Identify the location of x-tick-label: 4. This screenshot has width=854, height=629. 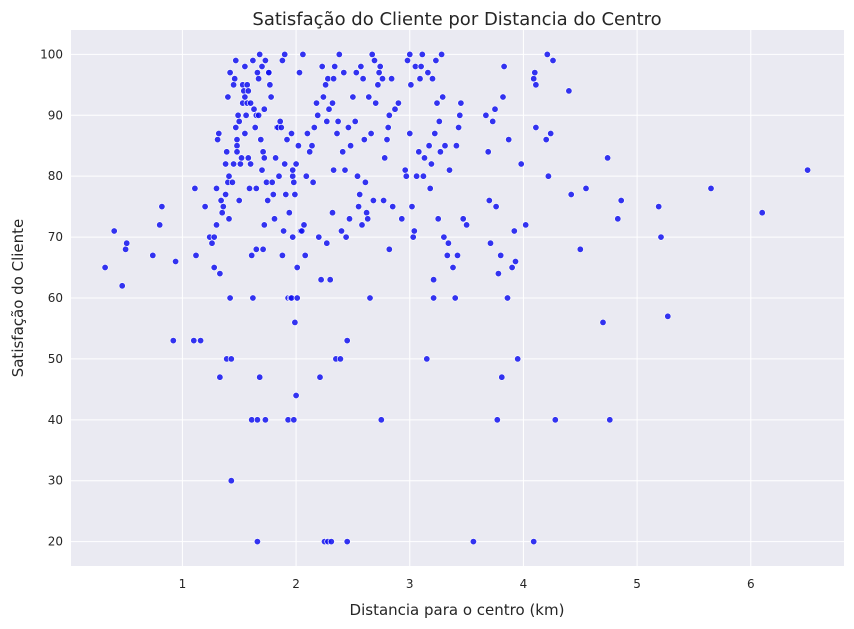
(524, 584).